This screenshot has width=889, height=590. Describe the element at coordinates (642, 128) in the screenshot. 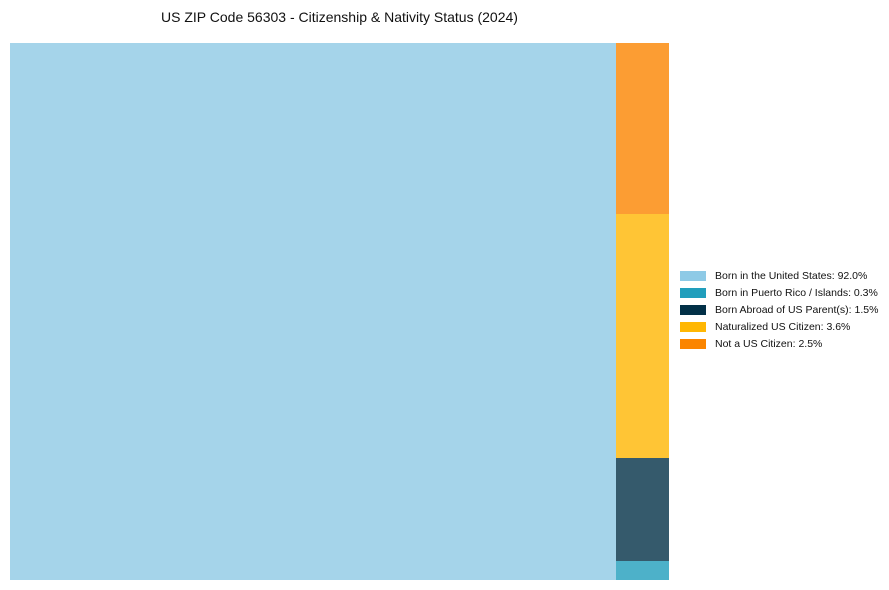

I see `treemap-tile-not-a-us-citizen` at that location.